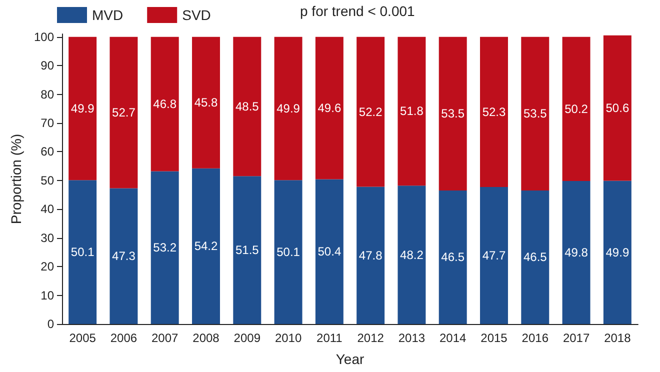 This screenshot has height=372, width=660. What do you see at coordinates (47, 65) in the screenshot?
I see `y-tick-label: 90` at bounding box center [47, 65].